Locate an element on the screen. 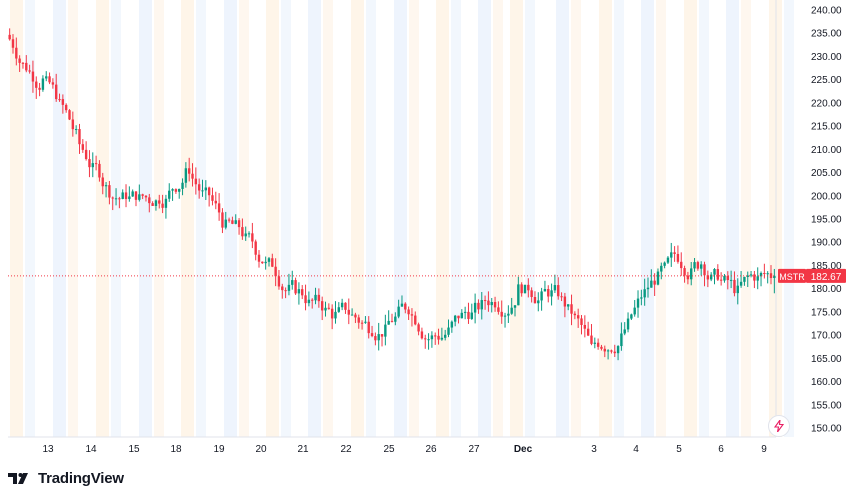 The height and width of the screenshot is (487, 852). x-tick-label: 19 is located at coordinates (219, 449).